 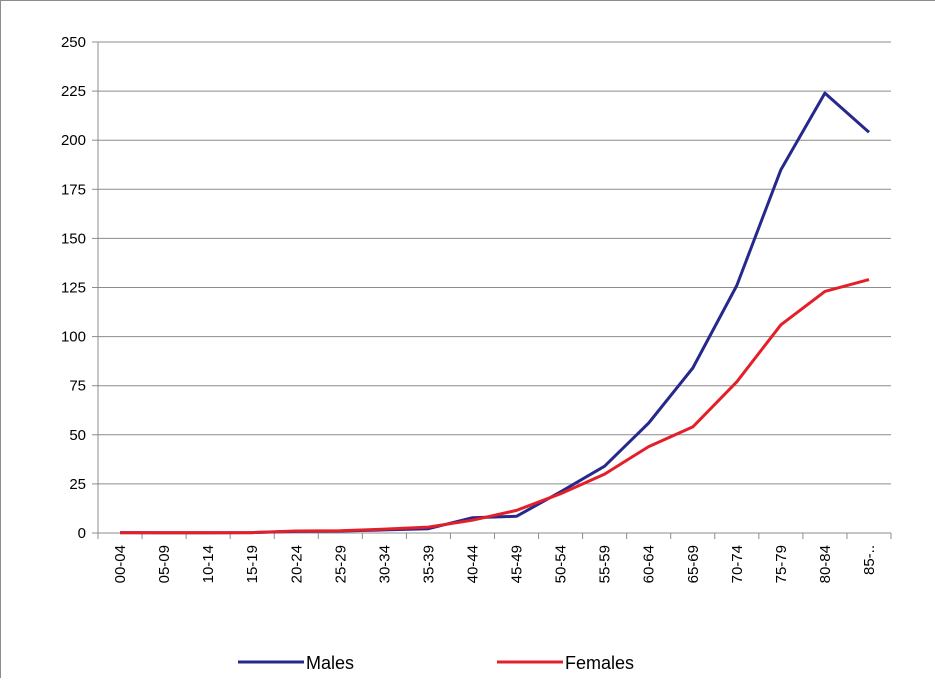 What do you see at coordinates (649, 564) in the screenshot?
I see `x-tick-label: 60-64` at bounding box center [649, 564].